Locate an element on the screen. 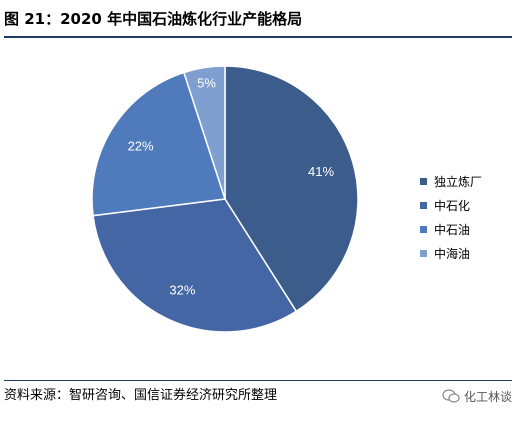 The height and width of the screenshot is (421, 516). slice-value-label: 32% is located at coordinates (182, 290).